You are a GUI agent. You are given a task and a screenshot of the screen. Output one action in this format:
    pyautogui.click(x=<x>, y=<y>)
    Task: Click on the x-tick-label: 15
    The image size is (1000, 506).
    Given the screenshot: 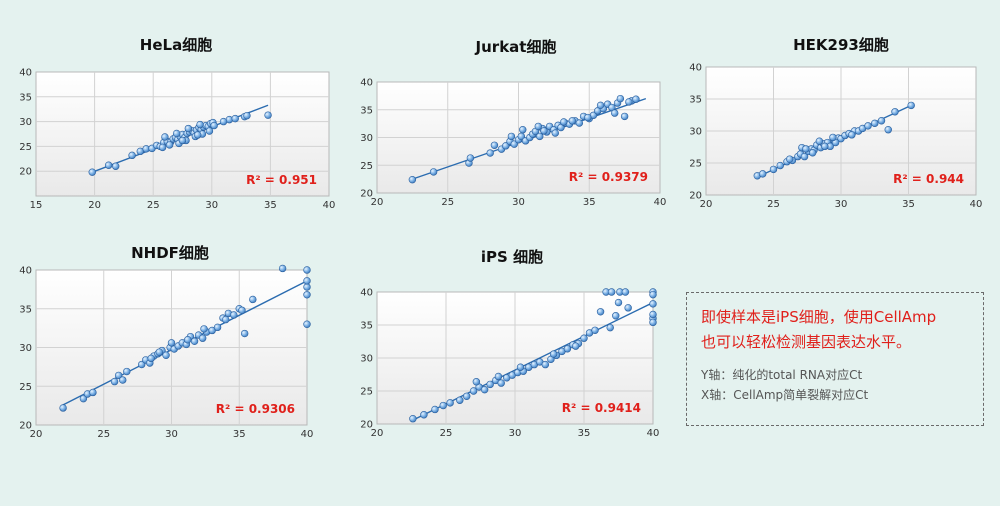 What is the action you would take?
    pyautogui.click(x=36, y=205)
    